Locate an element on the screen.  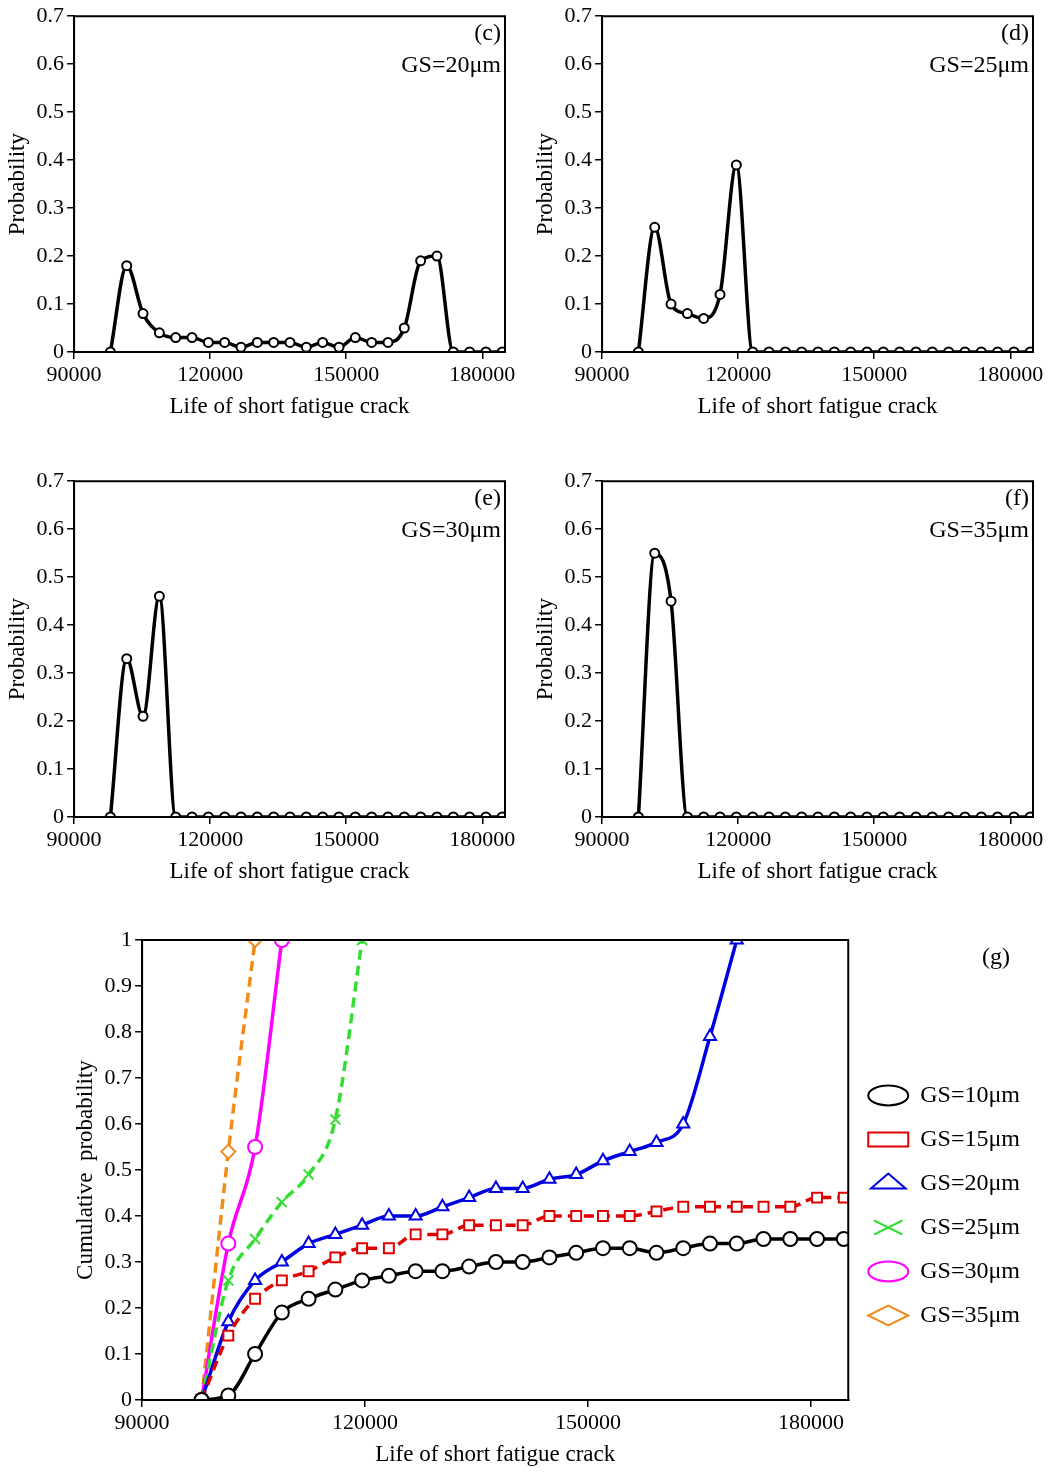
annotation: GS=30μm is located at coordinates (451, 529).